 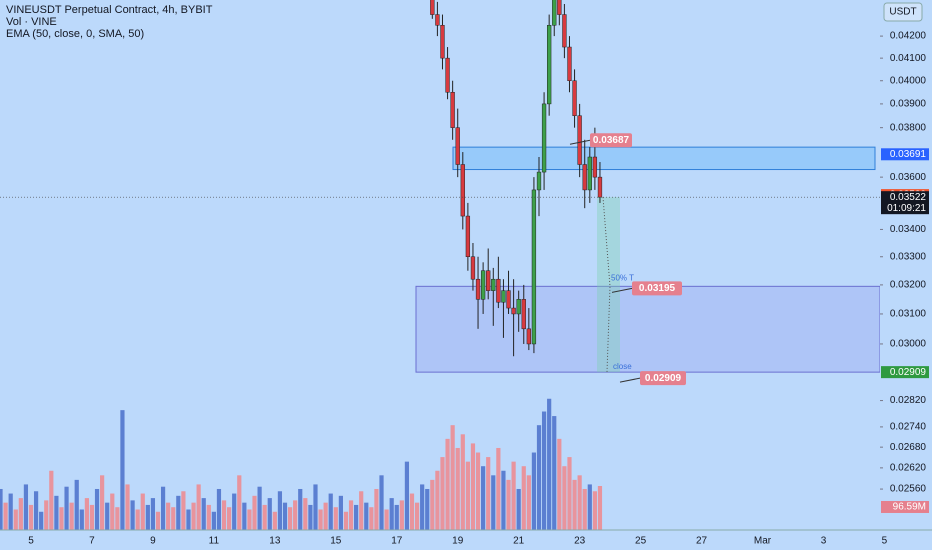 What do you see at coordinates (824, 541) in the screenshot?
I see `x-tick-label: 3` at bounding box center [824, 541].